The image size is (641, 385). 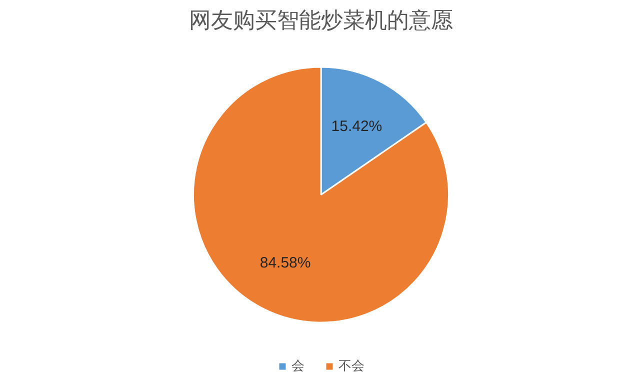 What do you see at coordinates (285, 263) in the screenshot?
I see `data-label: 84.58%` at bounding box center [285, 263].